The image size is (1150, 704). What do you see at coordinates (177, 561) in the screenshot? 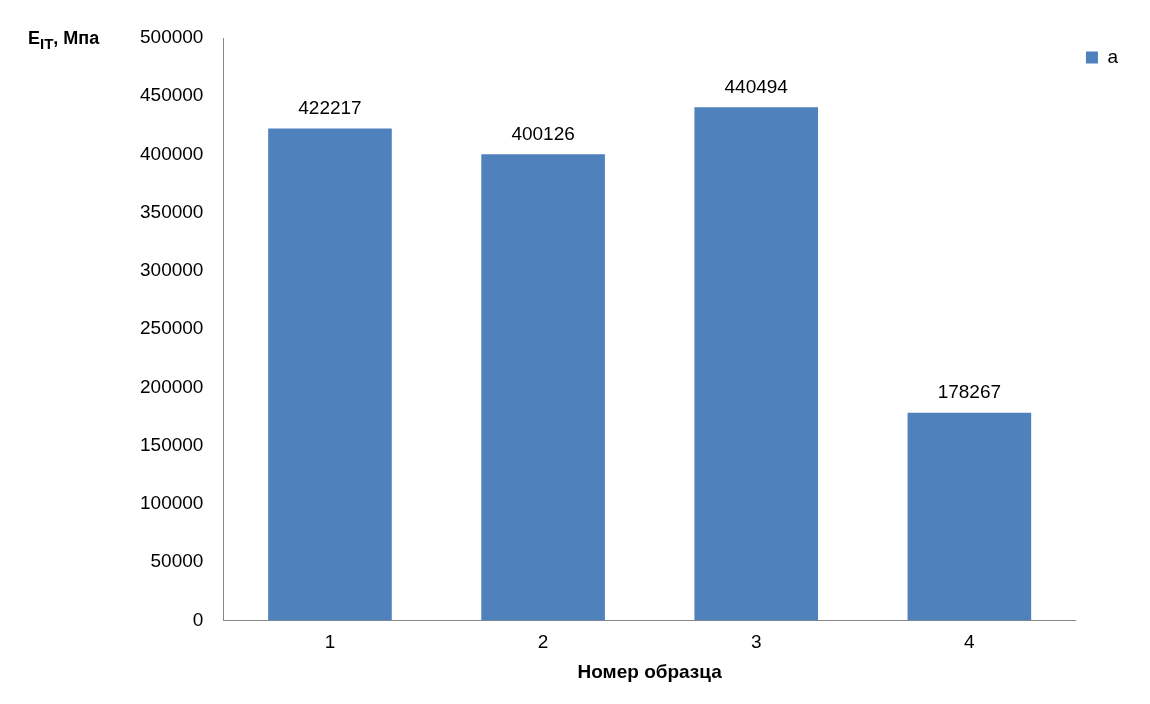
I see `y-tick-label: 50000` at bounding box center [177, 561].